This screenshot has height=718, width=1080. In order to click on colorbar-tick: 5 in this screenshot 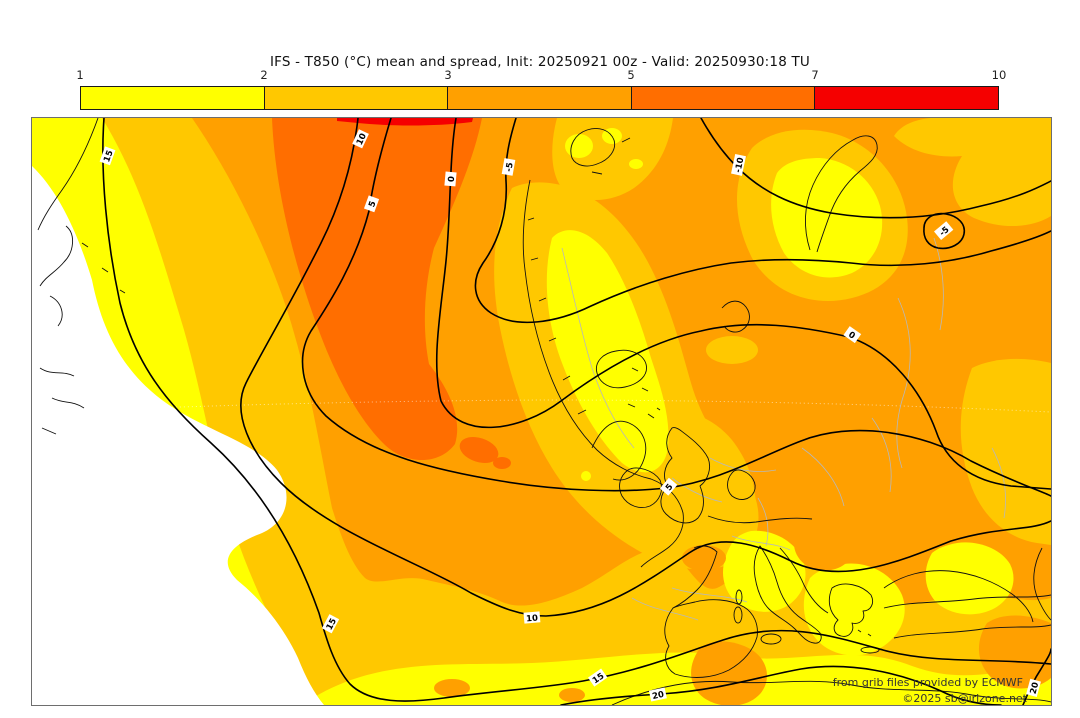, I will do `click(631, 75)`.